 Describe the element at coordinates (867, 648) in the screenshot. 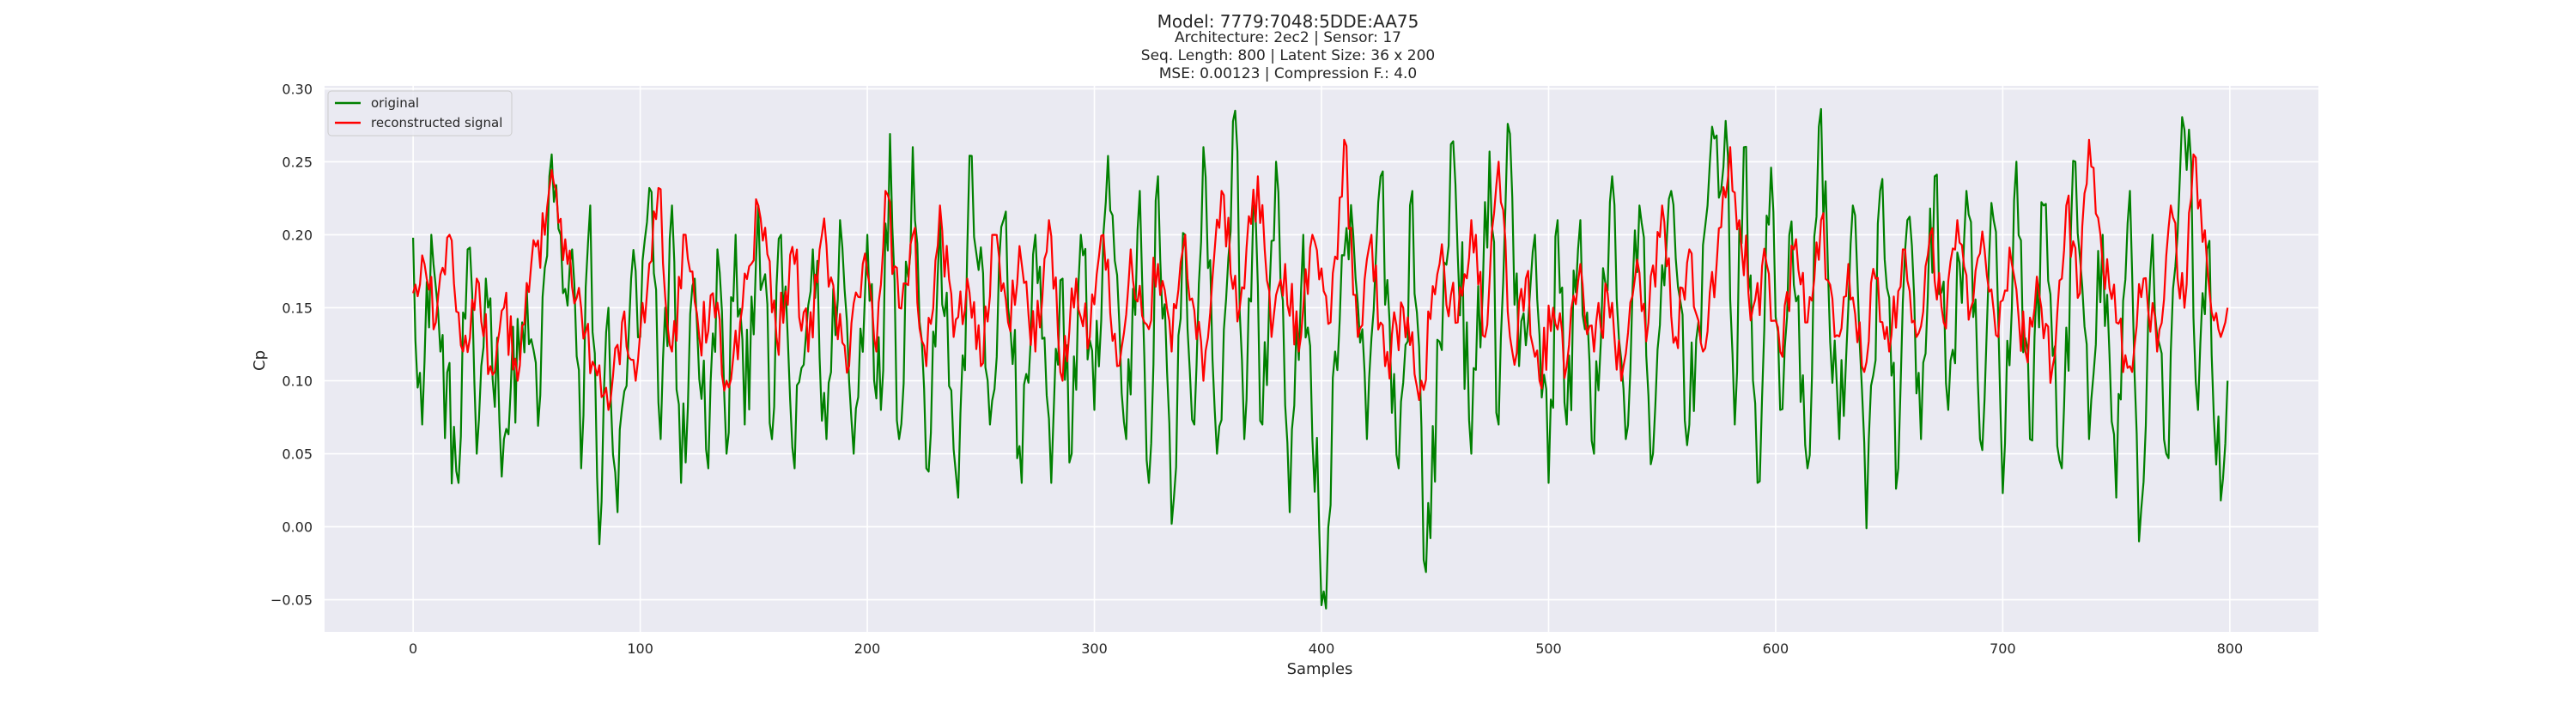

I see `x-tick-label: 200` at that location.